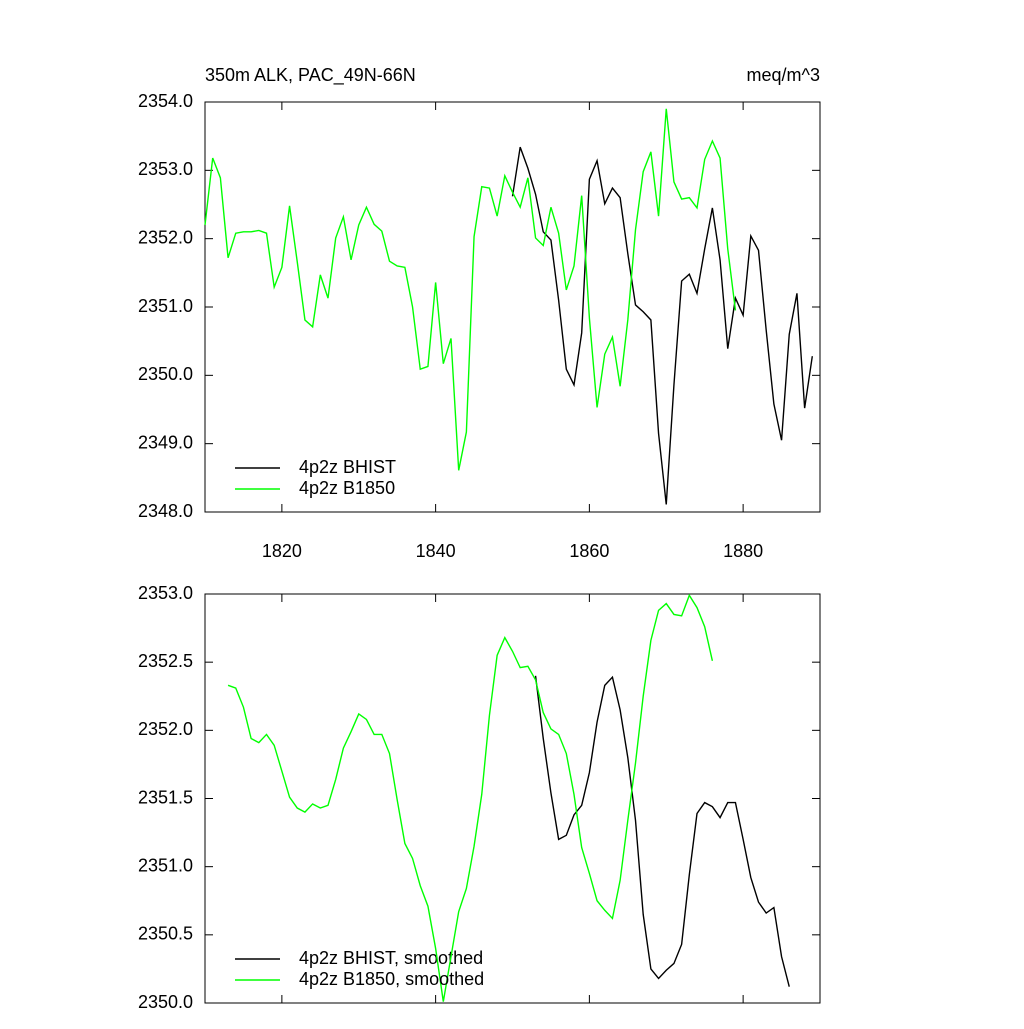 The image size is (1024, 1029). I want to click on x-tick-label: 1820, so click(282, 551).